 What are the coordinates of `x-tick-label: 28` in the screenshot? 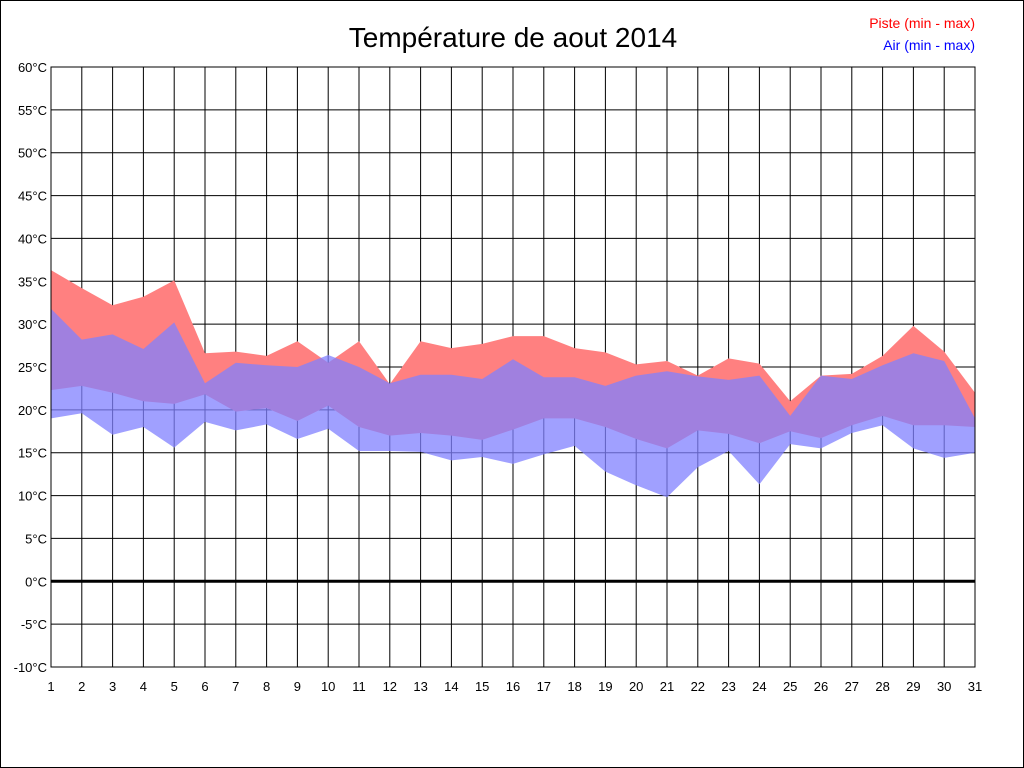 It's located at (882, 686).